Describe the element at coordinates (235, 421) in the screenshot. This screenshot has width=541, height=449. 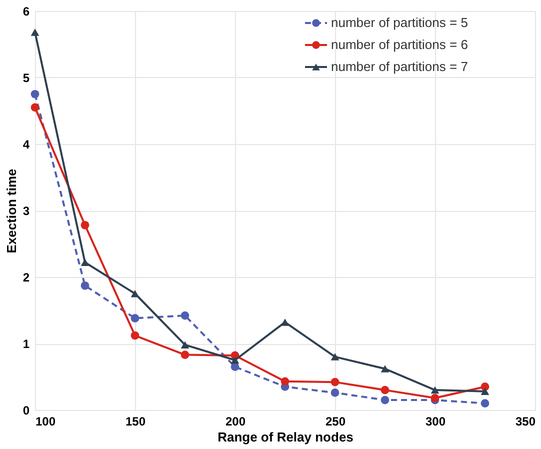
I see `x-tick-label: 200` at that location.